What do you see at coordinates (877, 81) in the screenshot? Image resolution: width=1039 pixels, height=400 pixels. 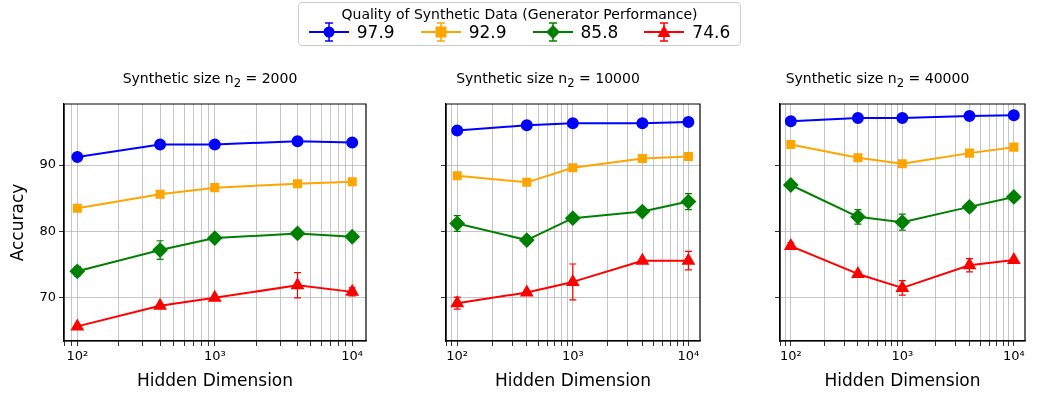 I see `chart-title: Synthetic size n$_{2}$ = 40000` at bounding box center [877, 81].